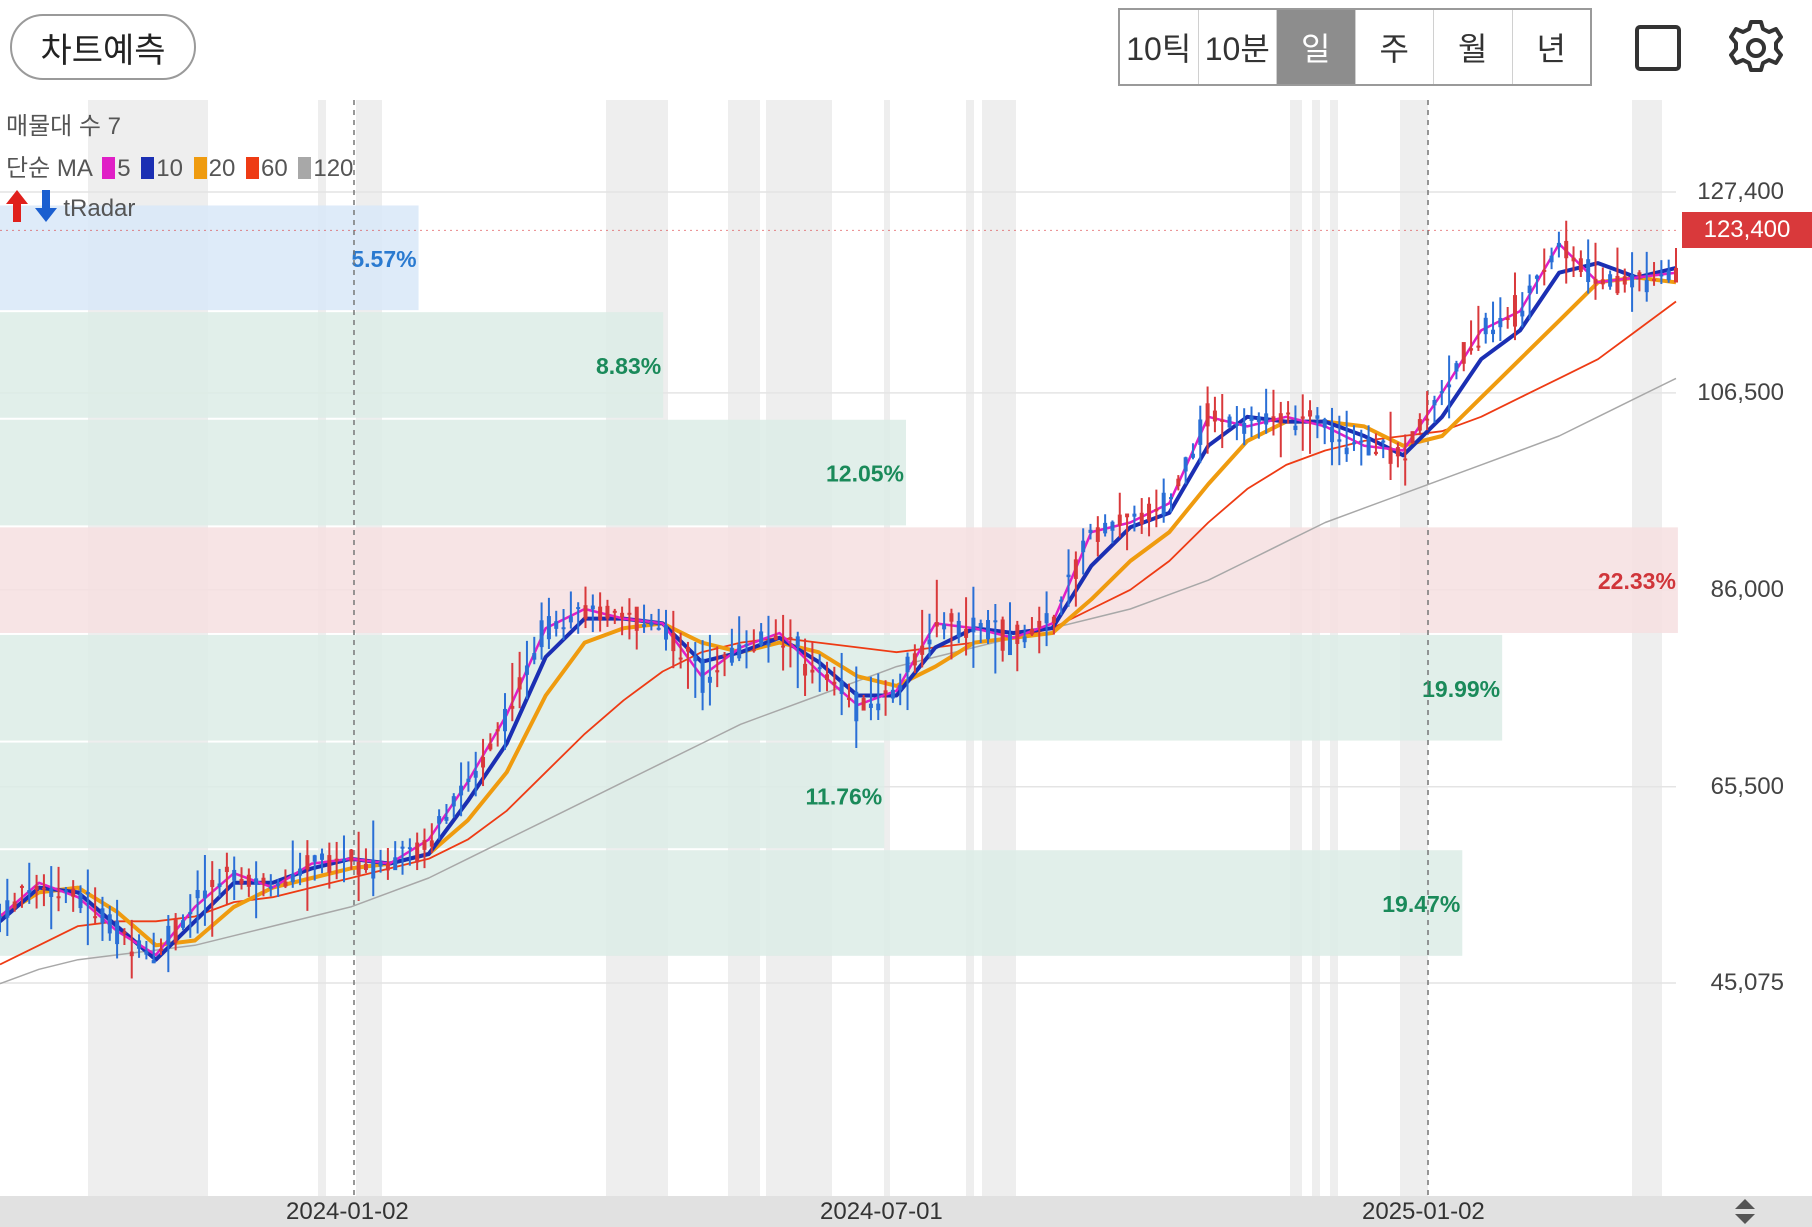 The width and height of the screenshot is (1812, 1227). Describe the element at coordinates (179, 165) in the screenshot. I see `moving-average-legend: 단순 MA 5 10 20 60 120` at that location.